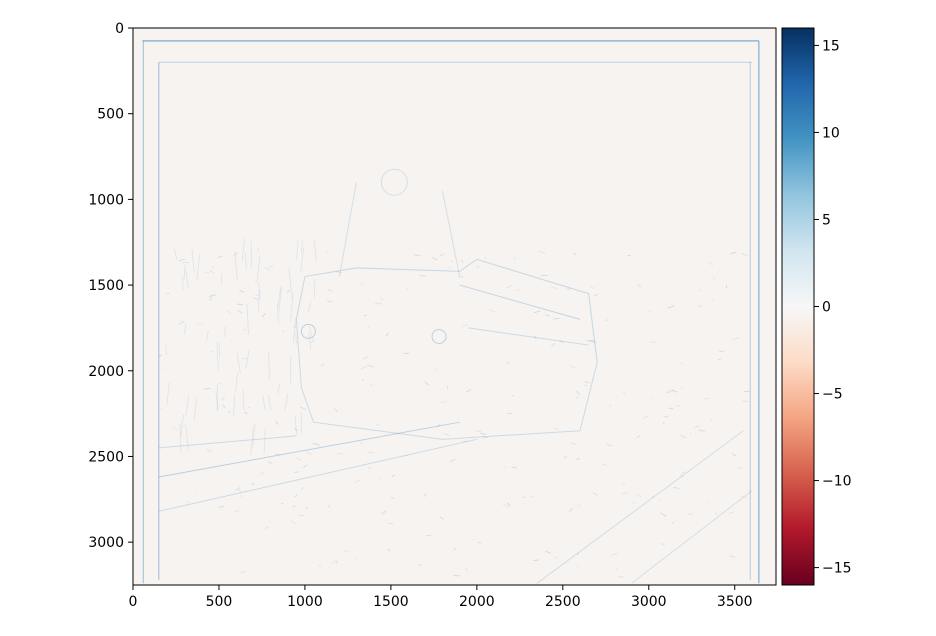  What do you see at coordinates (305, 602) in the screenshot?
I see `x-tick-label: 1000` at bounding box center [305, 602].